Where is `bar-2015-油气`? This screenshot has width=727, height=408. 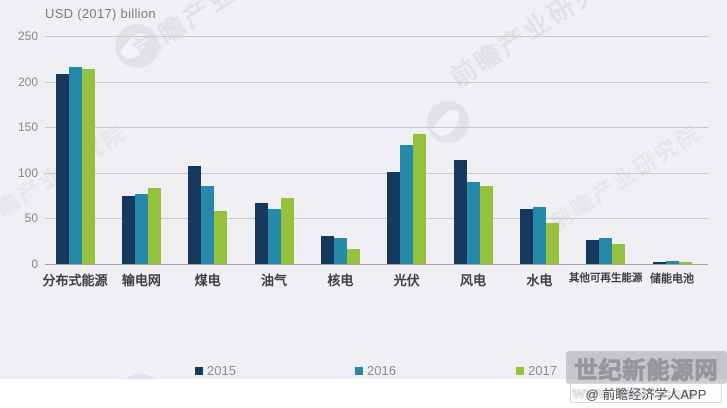 bar-2015-油气 is located at coordinates (261, 233).